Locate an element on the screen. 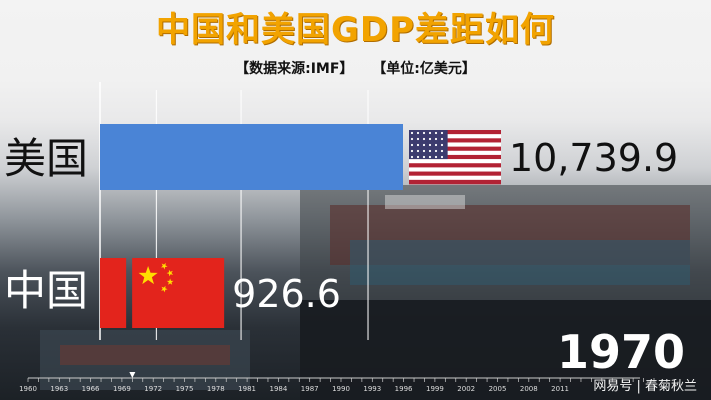 This screenshot has width=711, height=400. data-source-label: 【数据来源:IMF】 is located at coordinates (294, 69).